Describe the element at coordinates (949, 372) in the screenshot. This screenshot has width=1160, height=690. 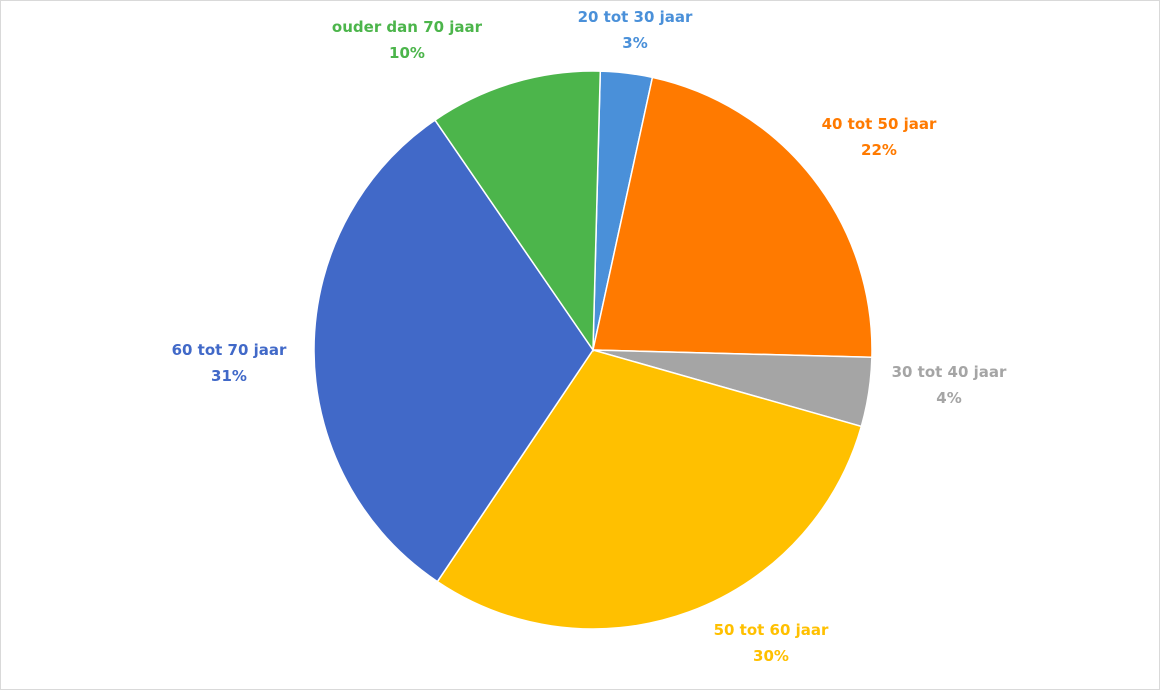
I see `slice-category-label: 30 tot 40 jaar` at that location.